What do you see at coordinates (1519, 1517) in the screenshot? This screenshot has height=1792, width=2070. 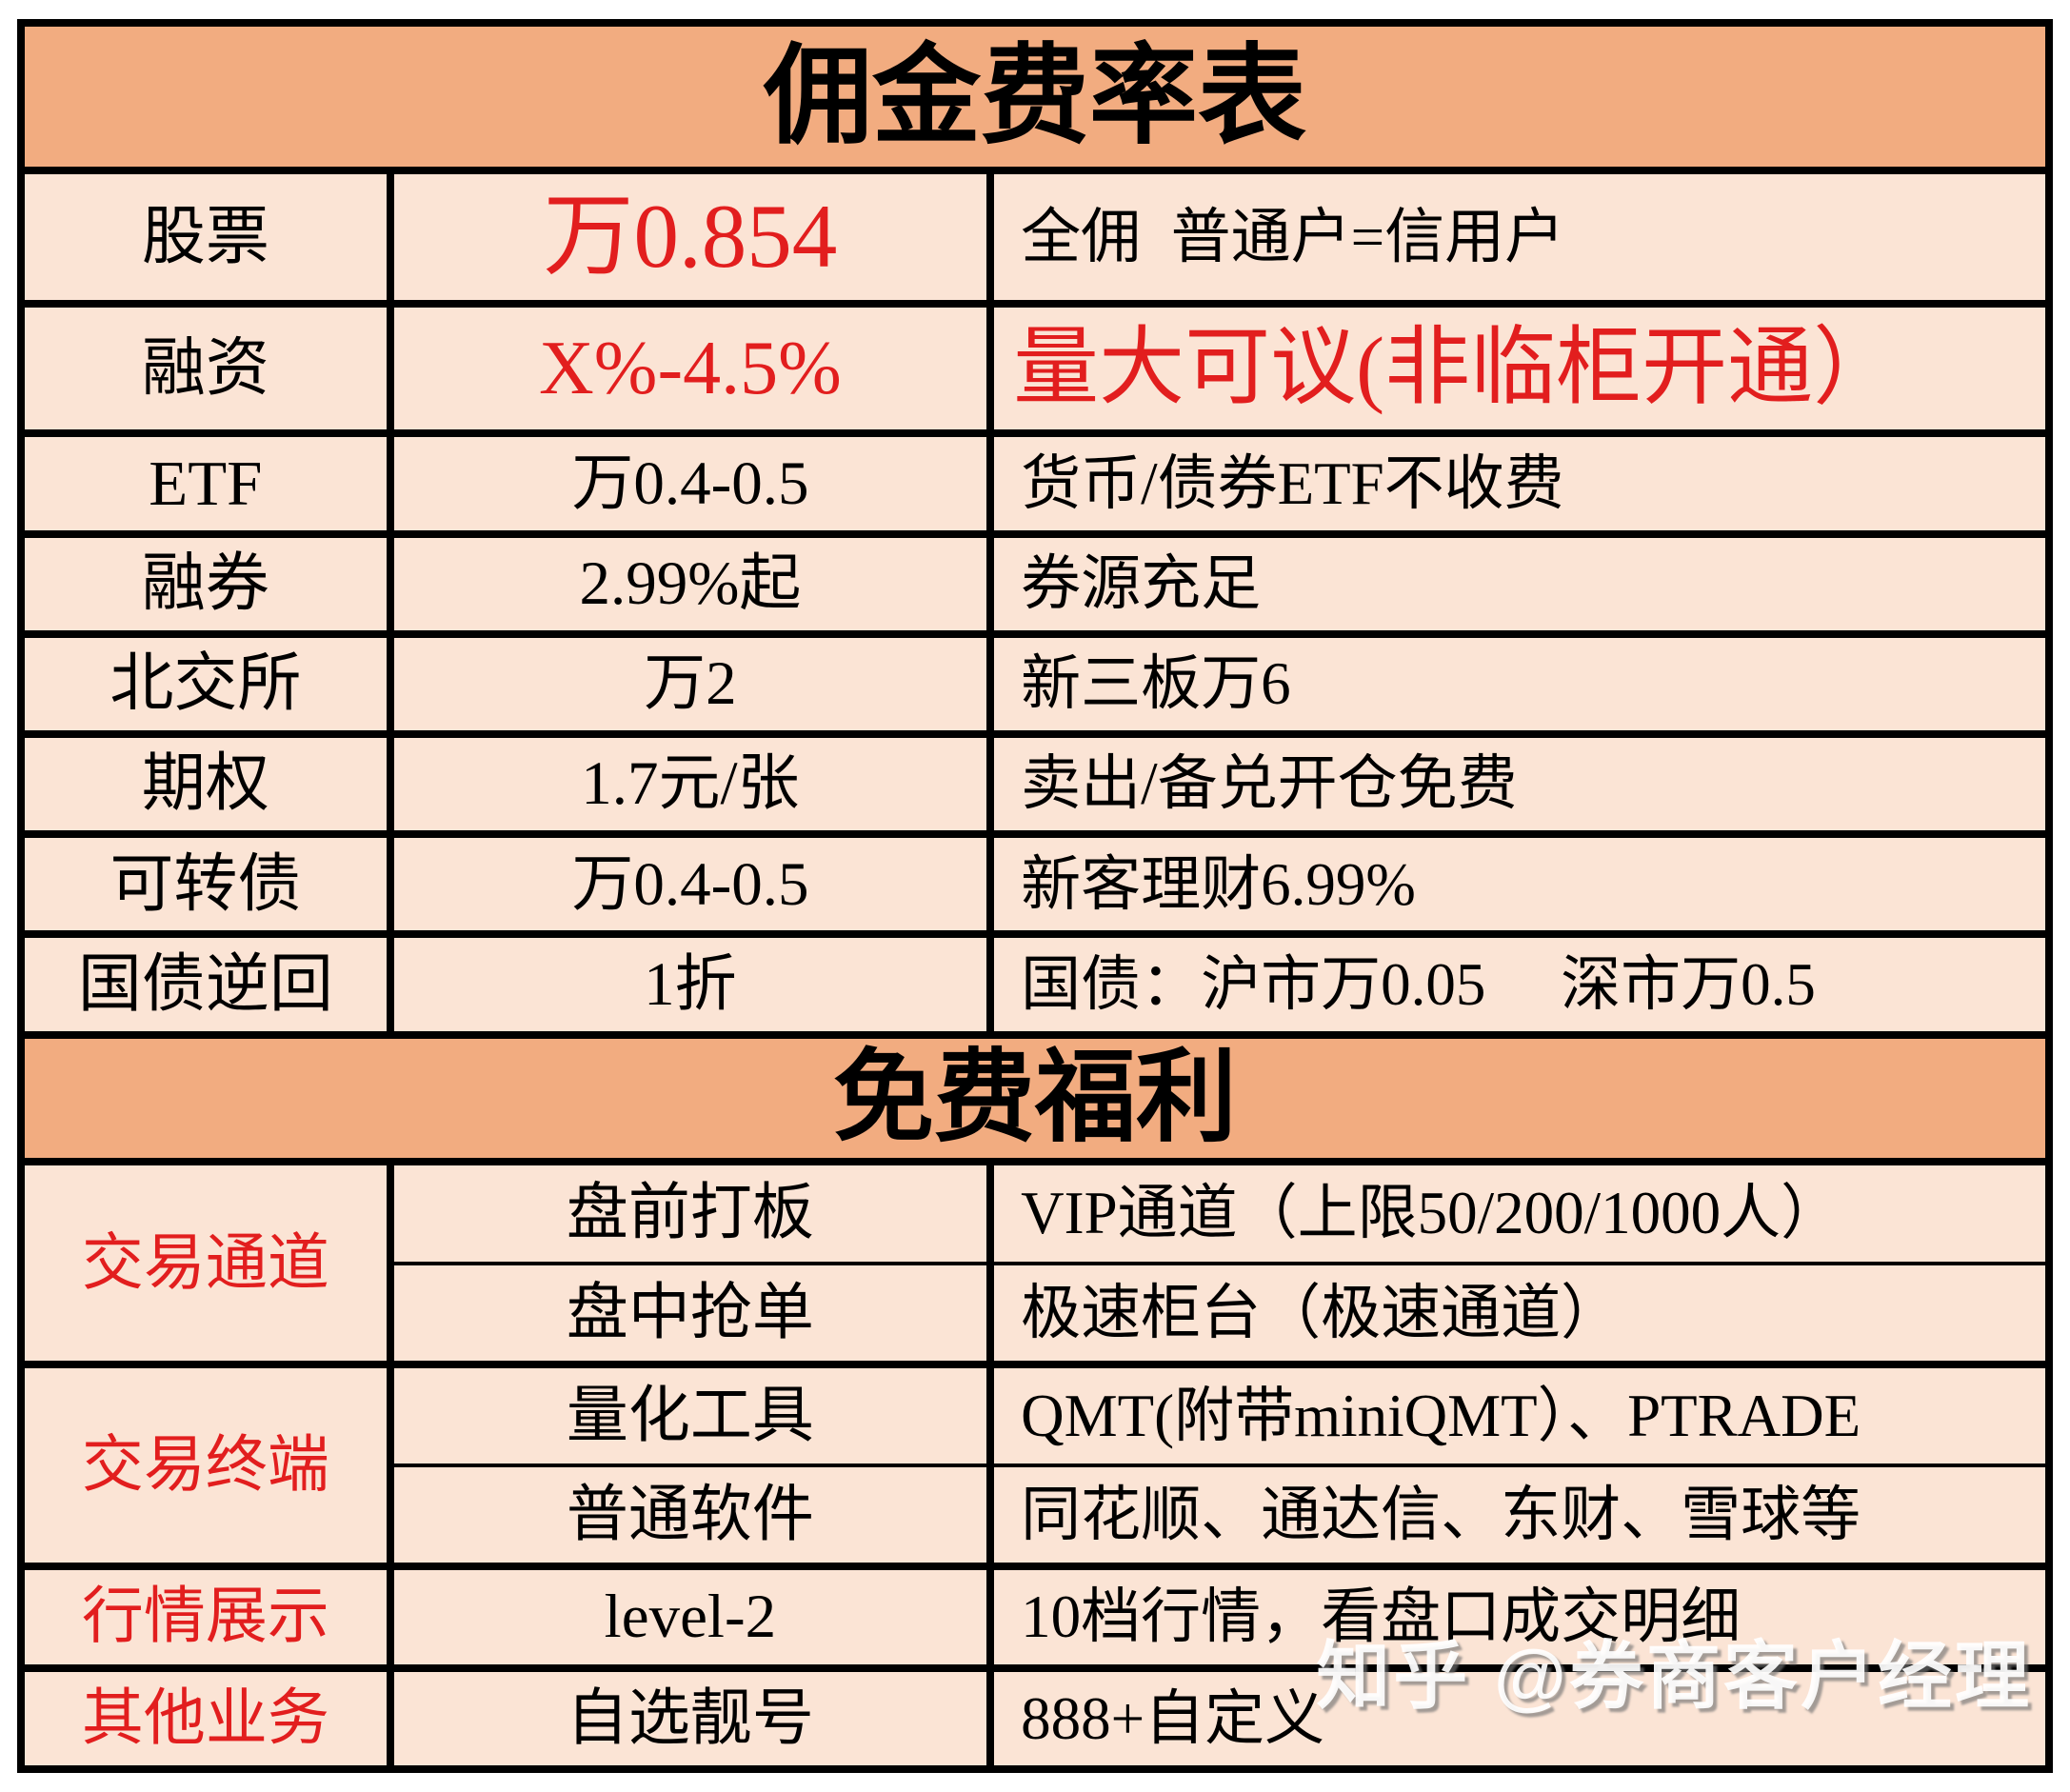 I see `benefit-desc-software-list: 同花顺、通达信、东财、雪球等` at bounding box center [1519, 1517].